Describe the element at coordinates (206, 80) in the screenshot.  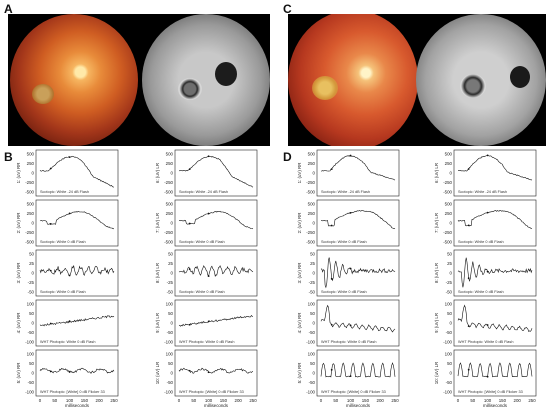
I see `fundus-autofluorescence-a` at that location.